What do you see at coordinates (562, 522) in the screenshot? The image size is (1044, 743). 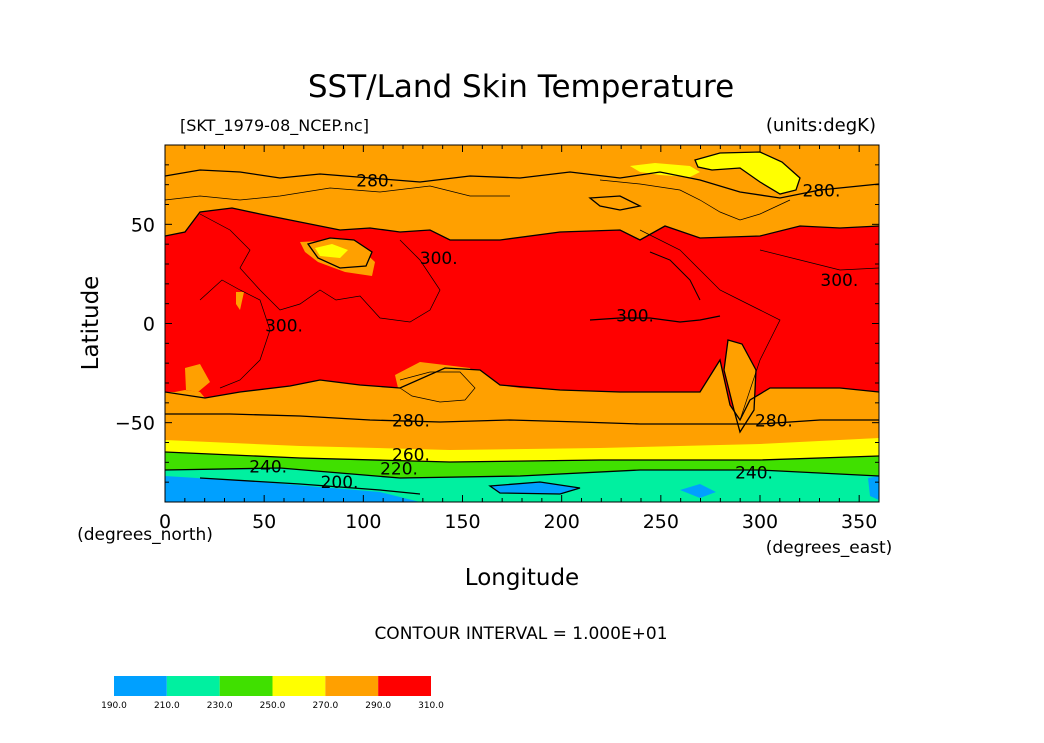 I see `x-tick-label: 200` at bounding box center [562, 522].